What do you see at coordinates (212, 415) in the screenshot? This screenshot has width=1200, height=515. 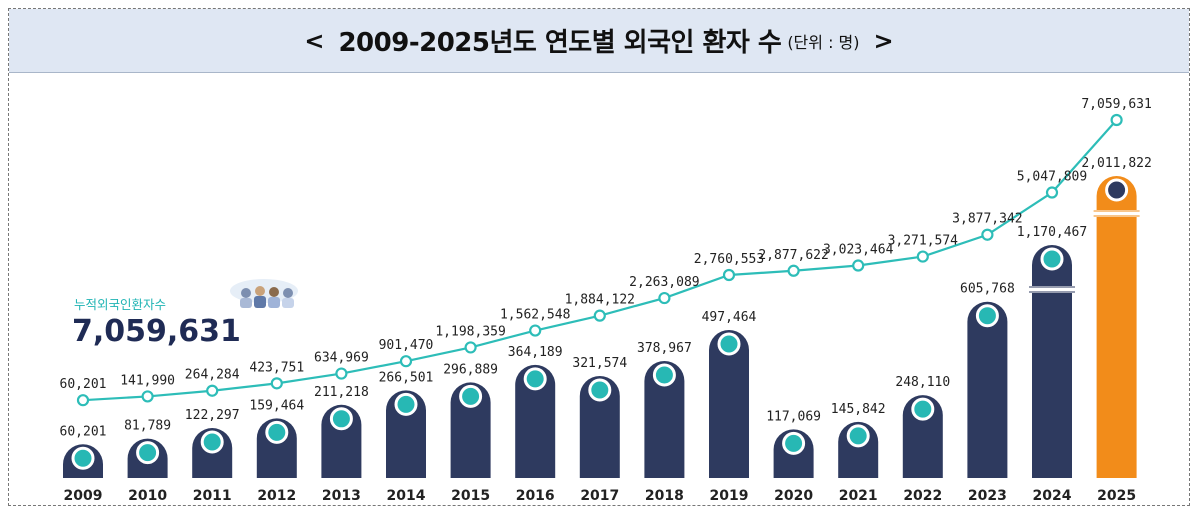 I see `bar-value-label: 122,297` at bounding box center [212, 415].